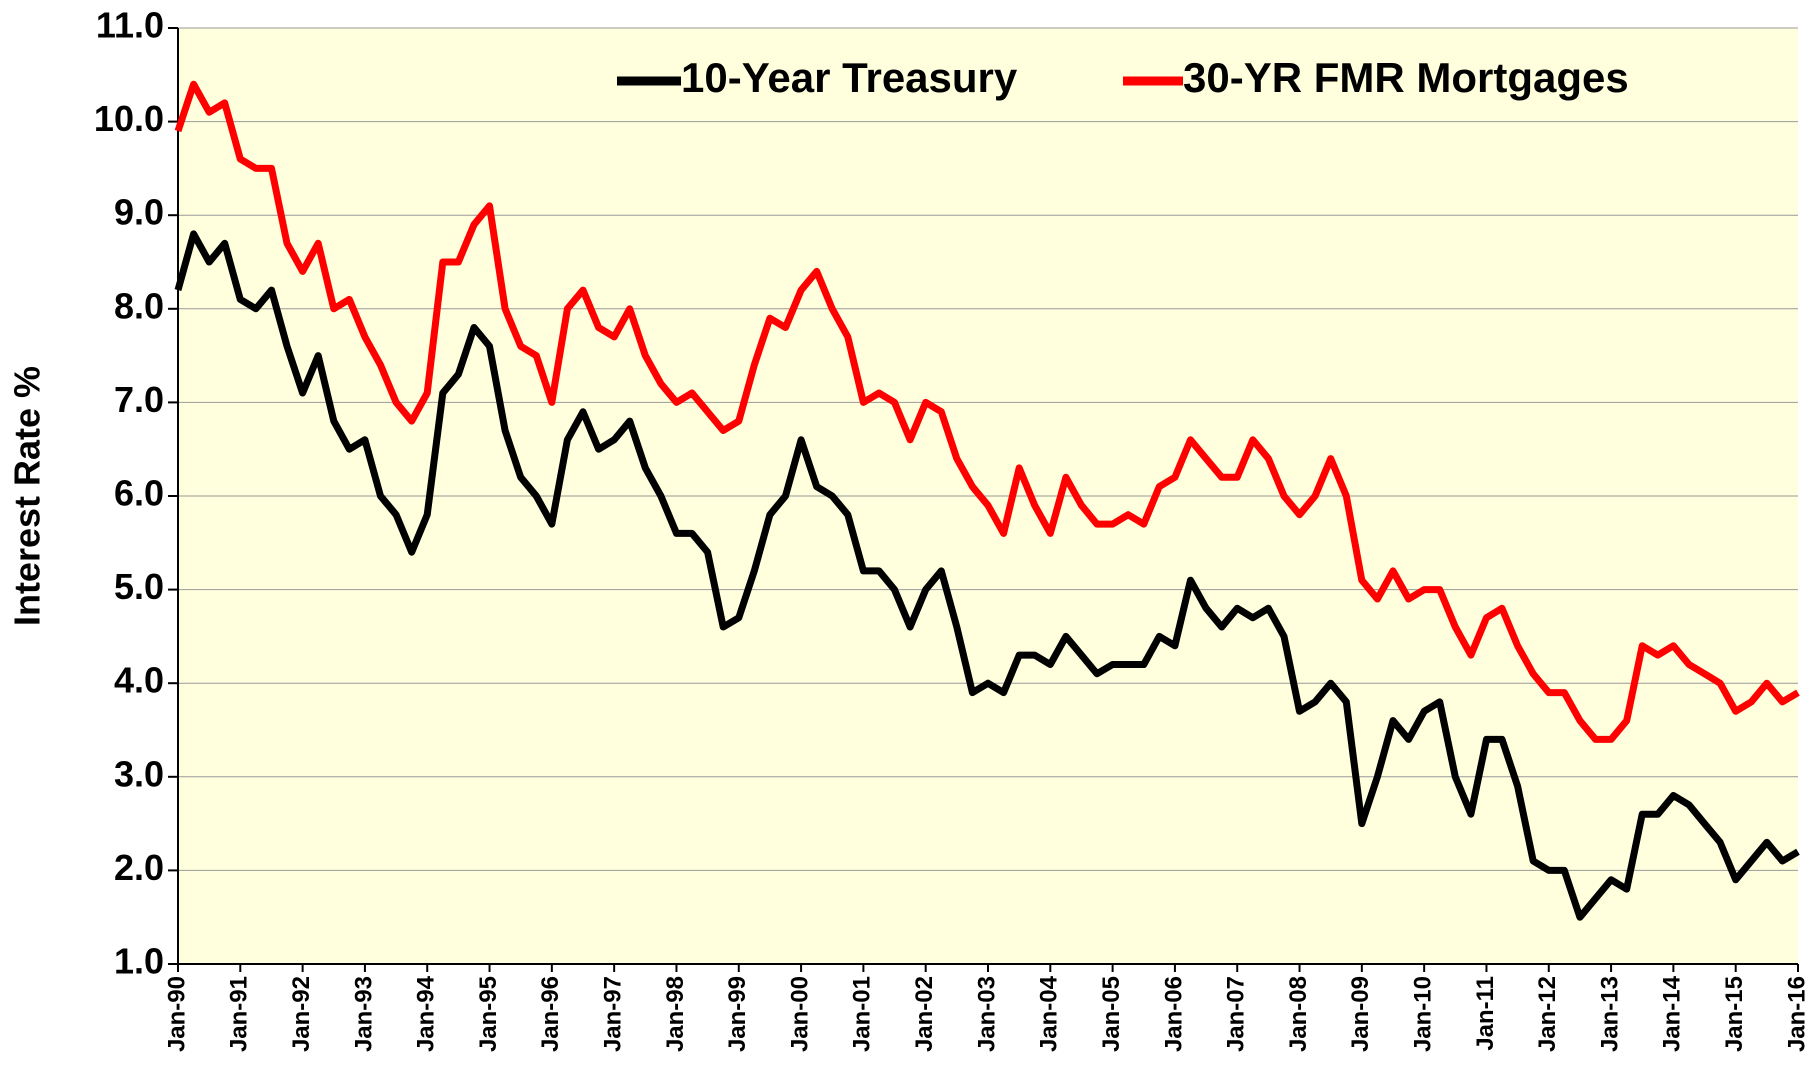 The image size is (1816, 1083). Describe the element at coordinates (1049, 1013) in the screenshot. I see `x-tick-label: Jan-04` at that location.